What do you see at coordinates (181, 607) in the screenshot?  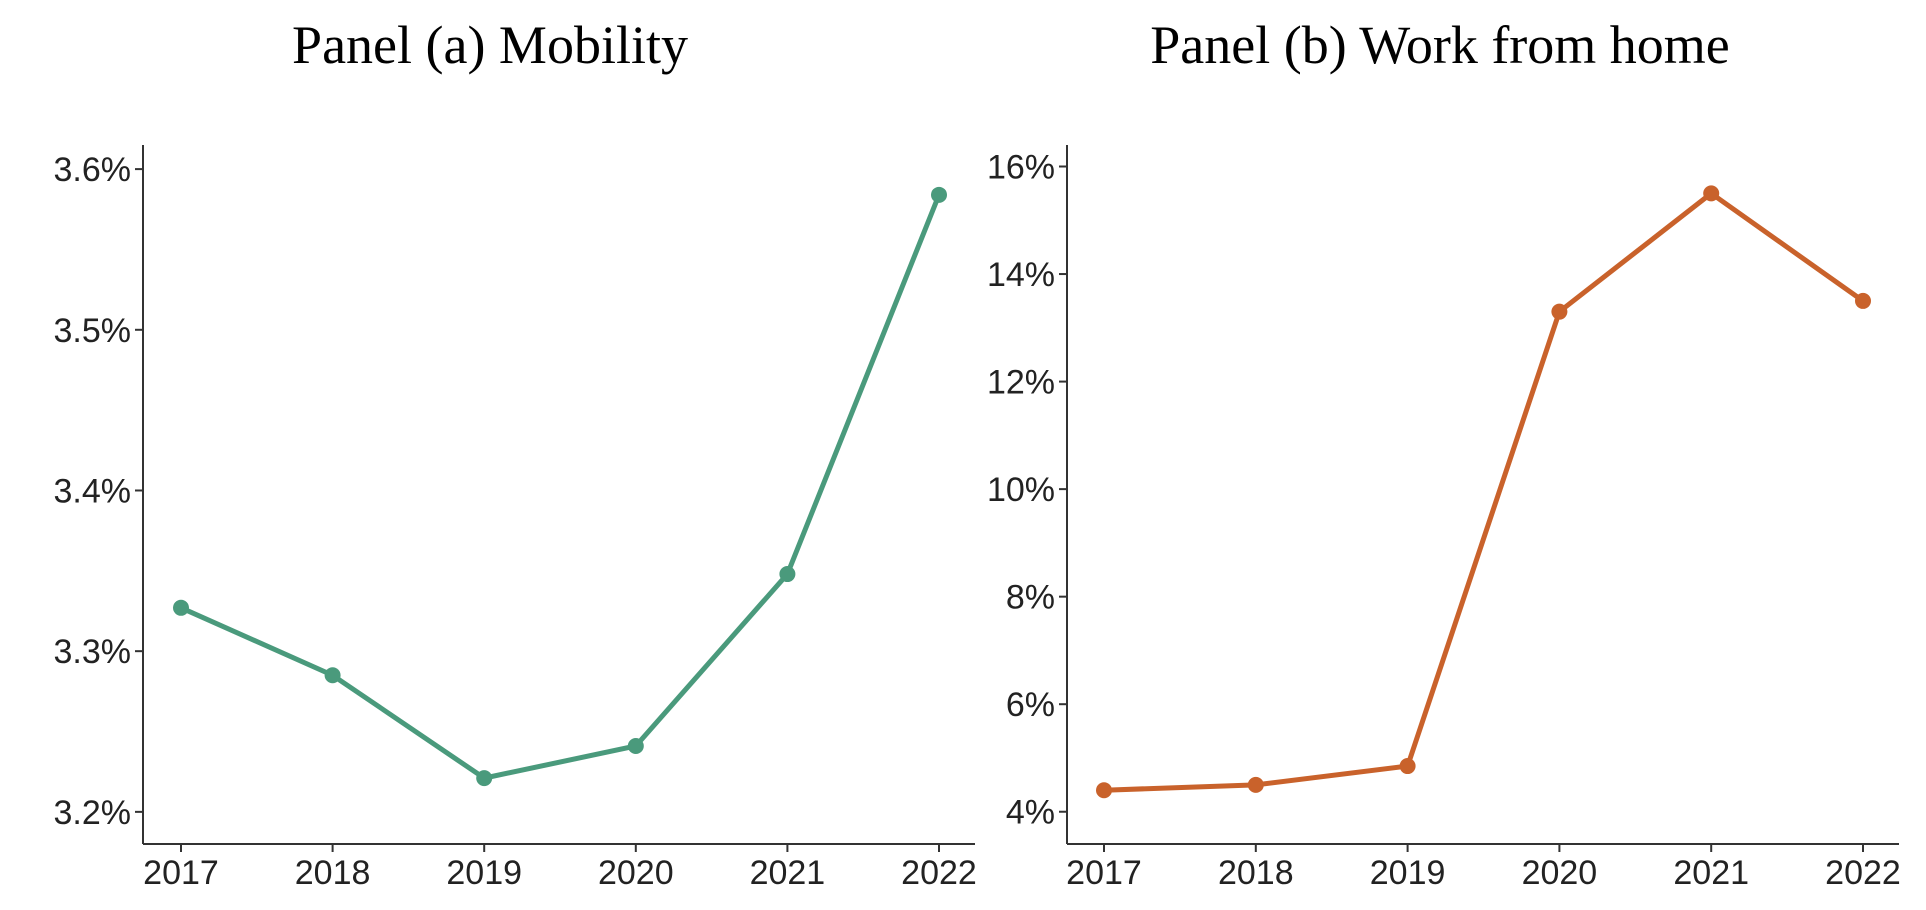 I see `data-point-a-2017` at bounding box center [181, 607].